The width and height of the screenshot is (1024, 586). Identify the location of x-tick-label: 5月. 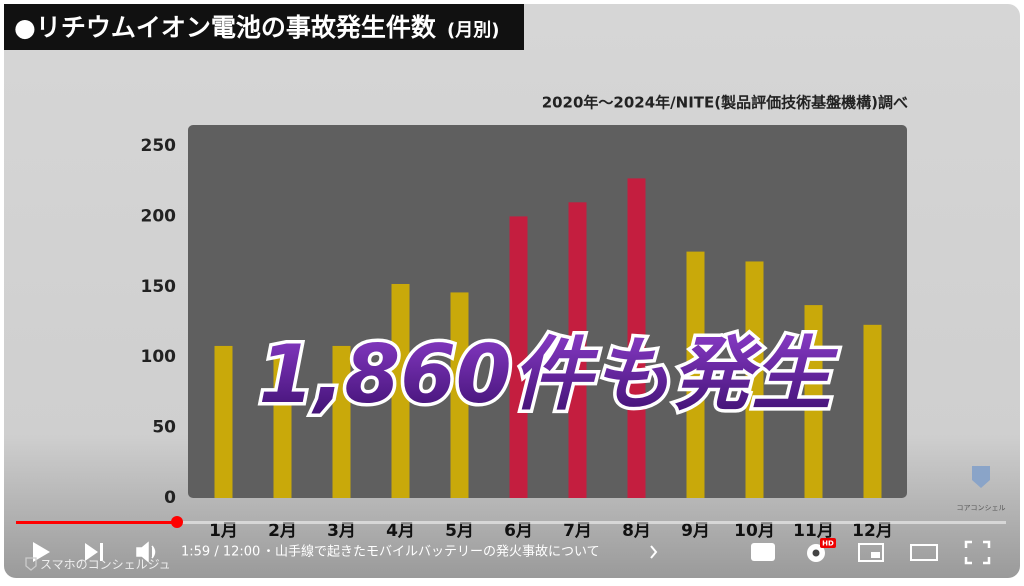
(459, 531).